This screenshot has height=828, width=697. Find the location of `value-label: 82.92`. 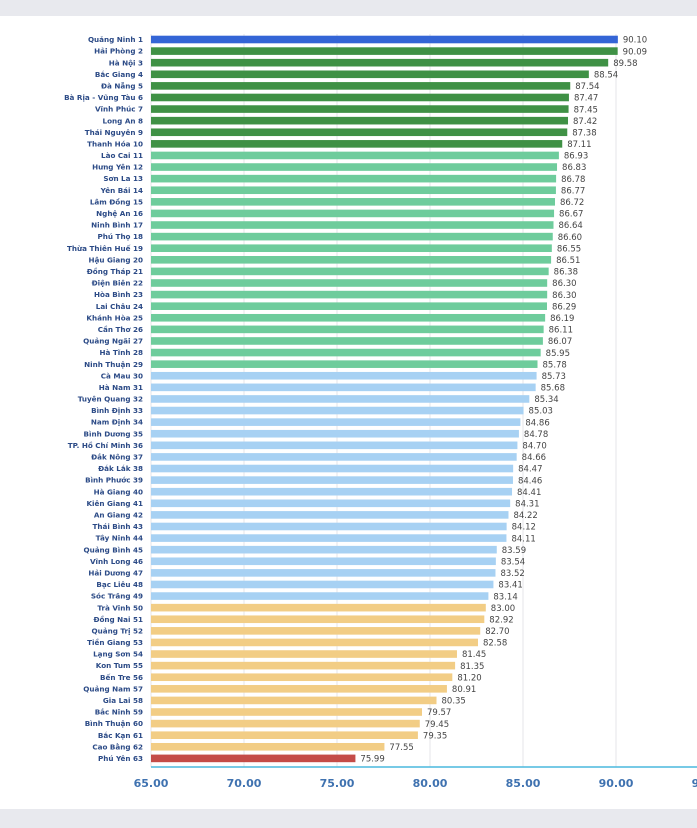

value-label: 82.92 is located at coordinates (501, 620).